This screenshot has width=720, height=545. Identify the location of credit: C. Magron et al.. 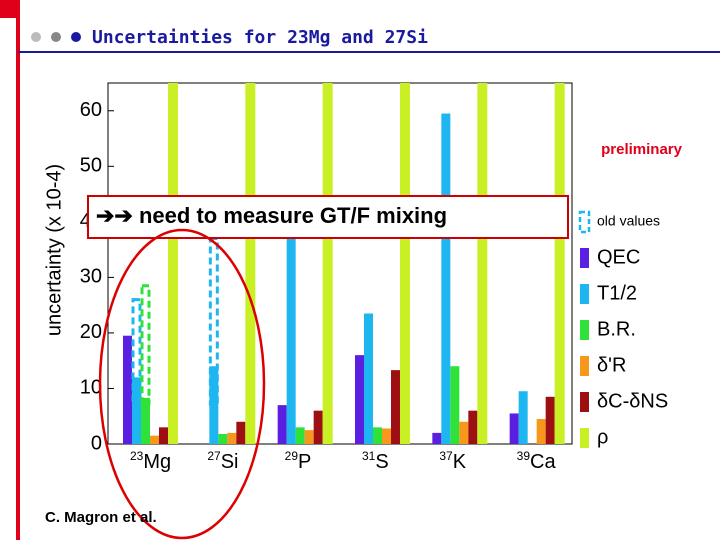
(101, 517).